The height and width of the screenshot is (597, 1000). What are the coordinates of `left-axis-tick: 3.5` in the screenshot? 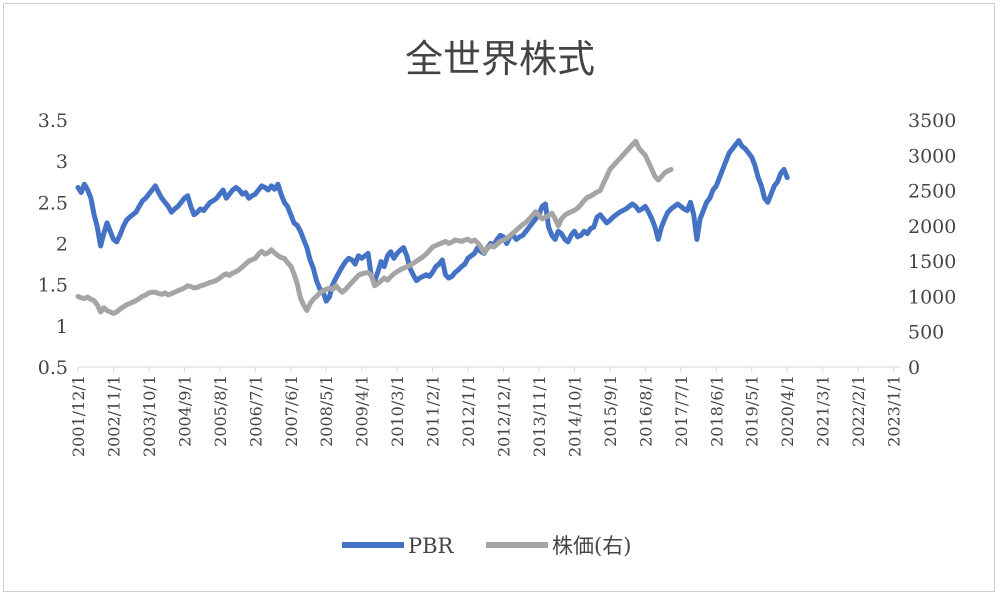 It's located at (53, 121).